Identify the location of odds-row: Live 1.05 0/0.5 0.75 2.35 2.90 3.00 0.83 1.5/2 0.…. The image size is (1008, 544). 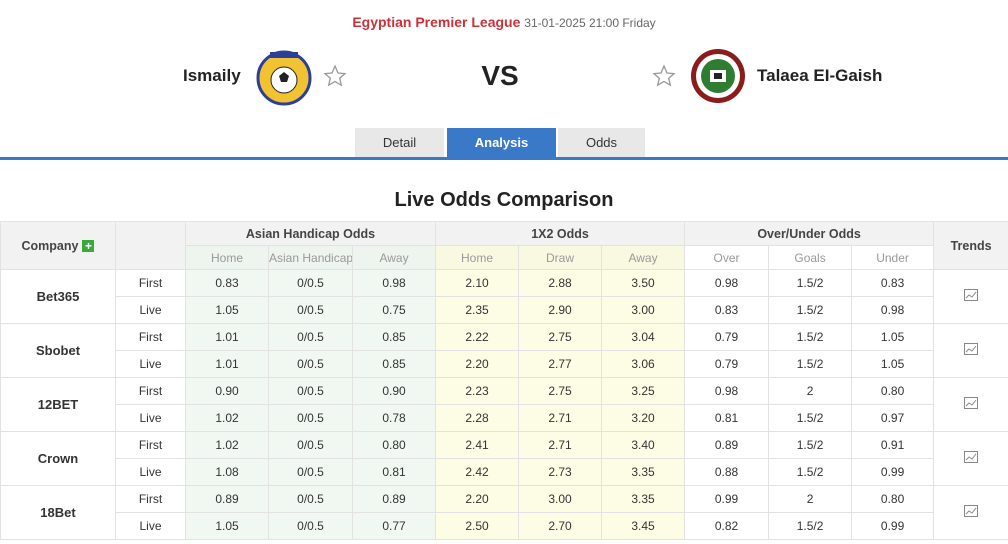
(504, 310).